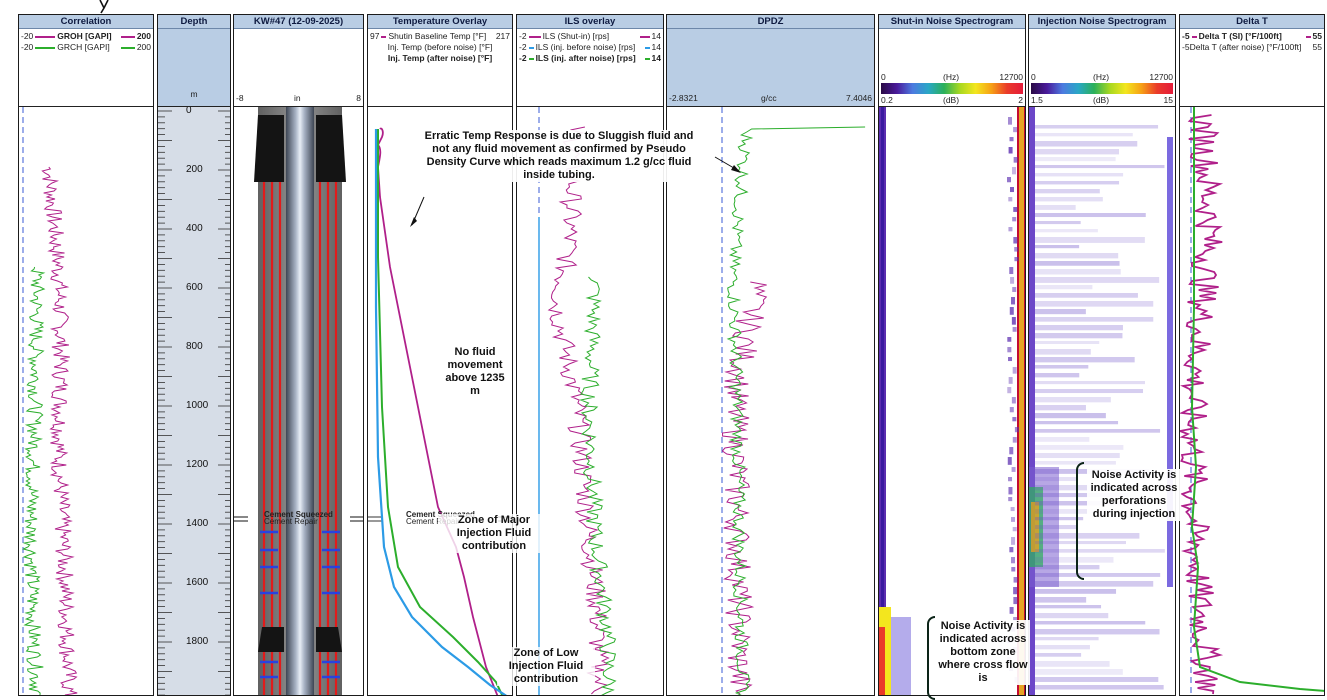  What do you see at coordinates (769, 98) in the screenshot?
I see `dpdz-scale-unit: g/cc` at bounding box center [769, 98].